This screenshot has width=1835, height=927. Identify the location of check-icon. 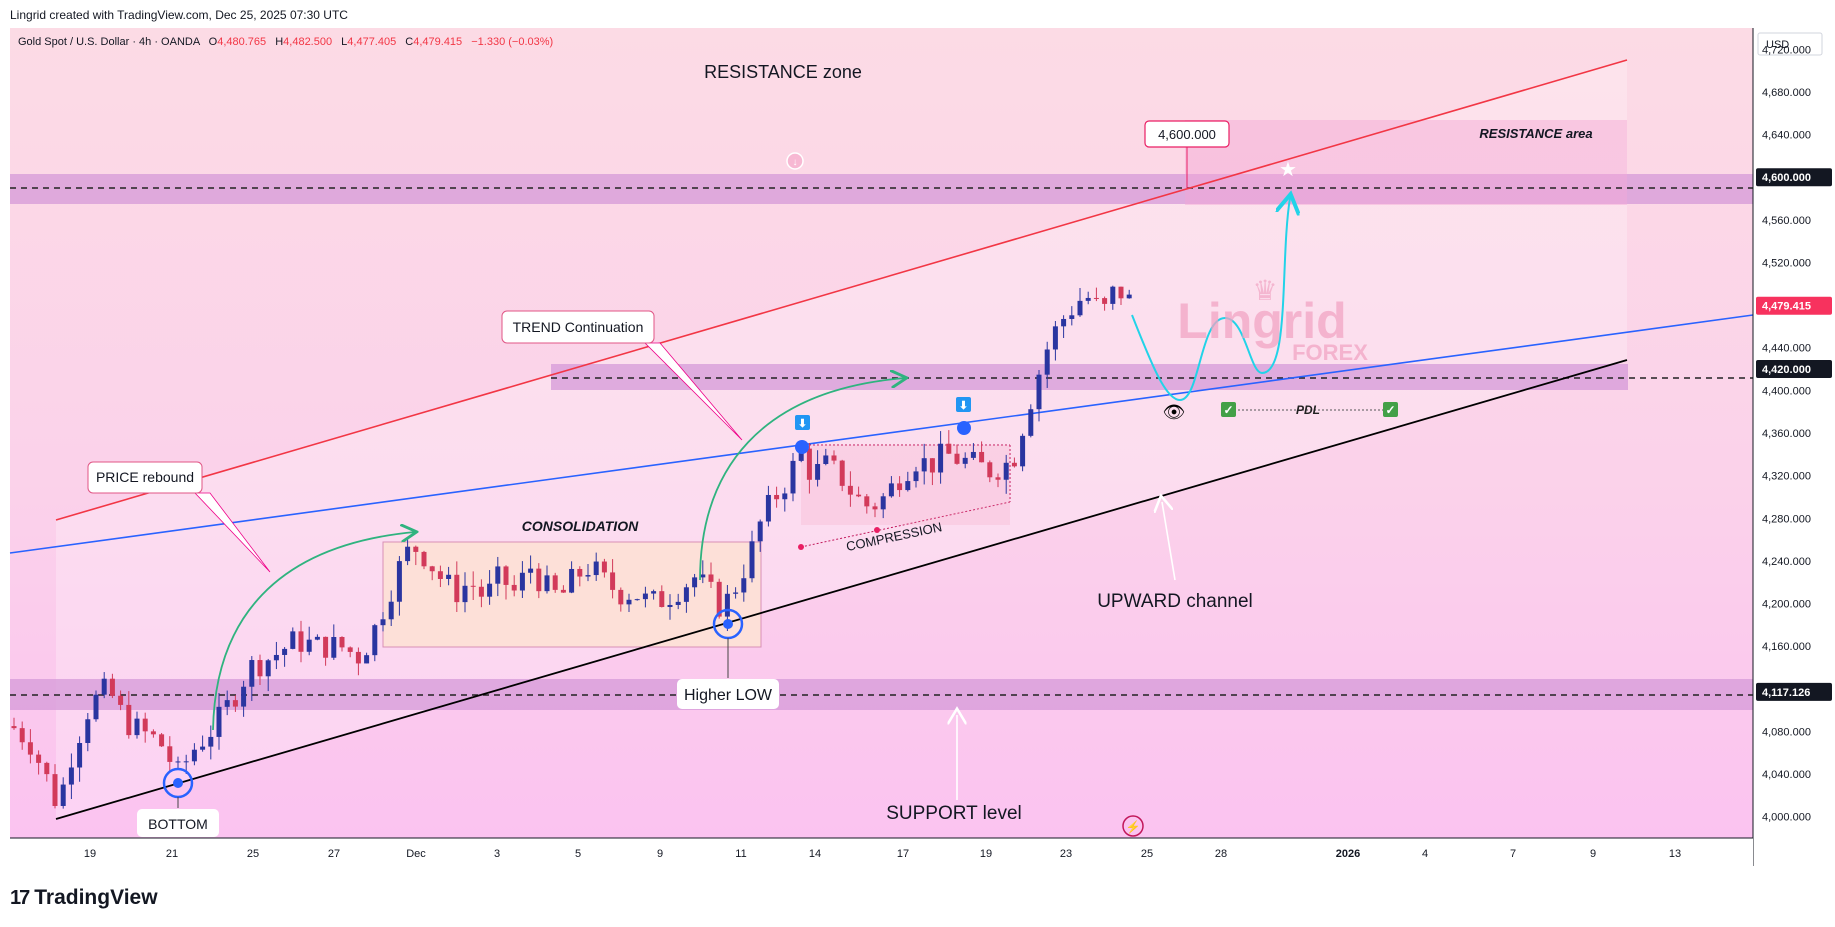
(1228, 409).